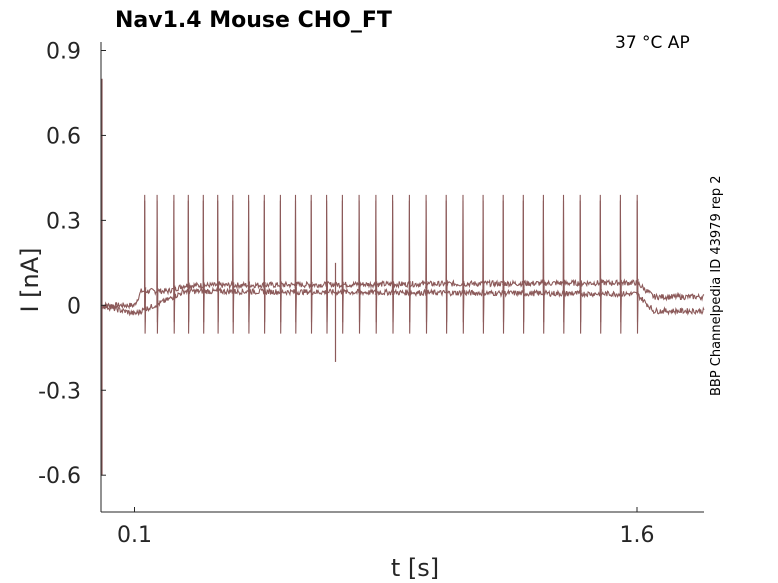 The width and height of the screenshot is (778, 583). What do you see at coordinates (59, 391) in the screenshot?
I see `y-tick-label: -0.3` at bounding box center [59, 391].